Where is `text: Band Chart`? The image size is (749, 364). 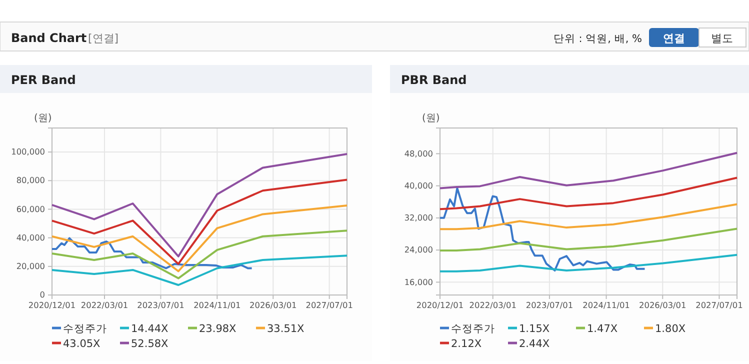
text: Band Chart is located at coordinates (49, 38).